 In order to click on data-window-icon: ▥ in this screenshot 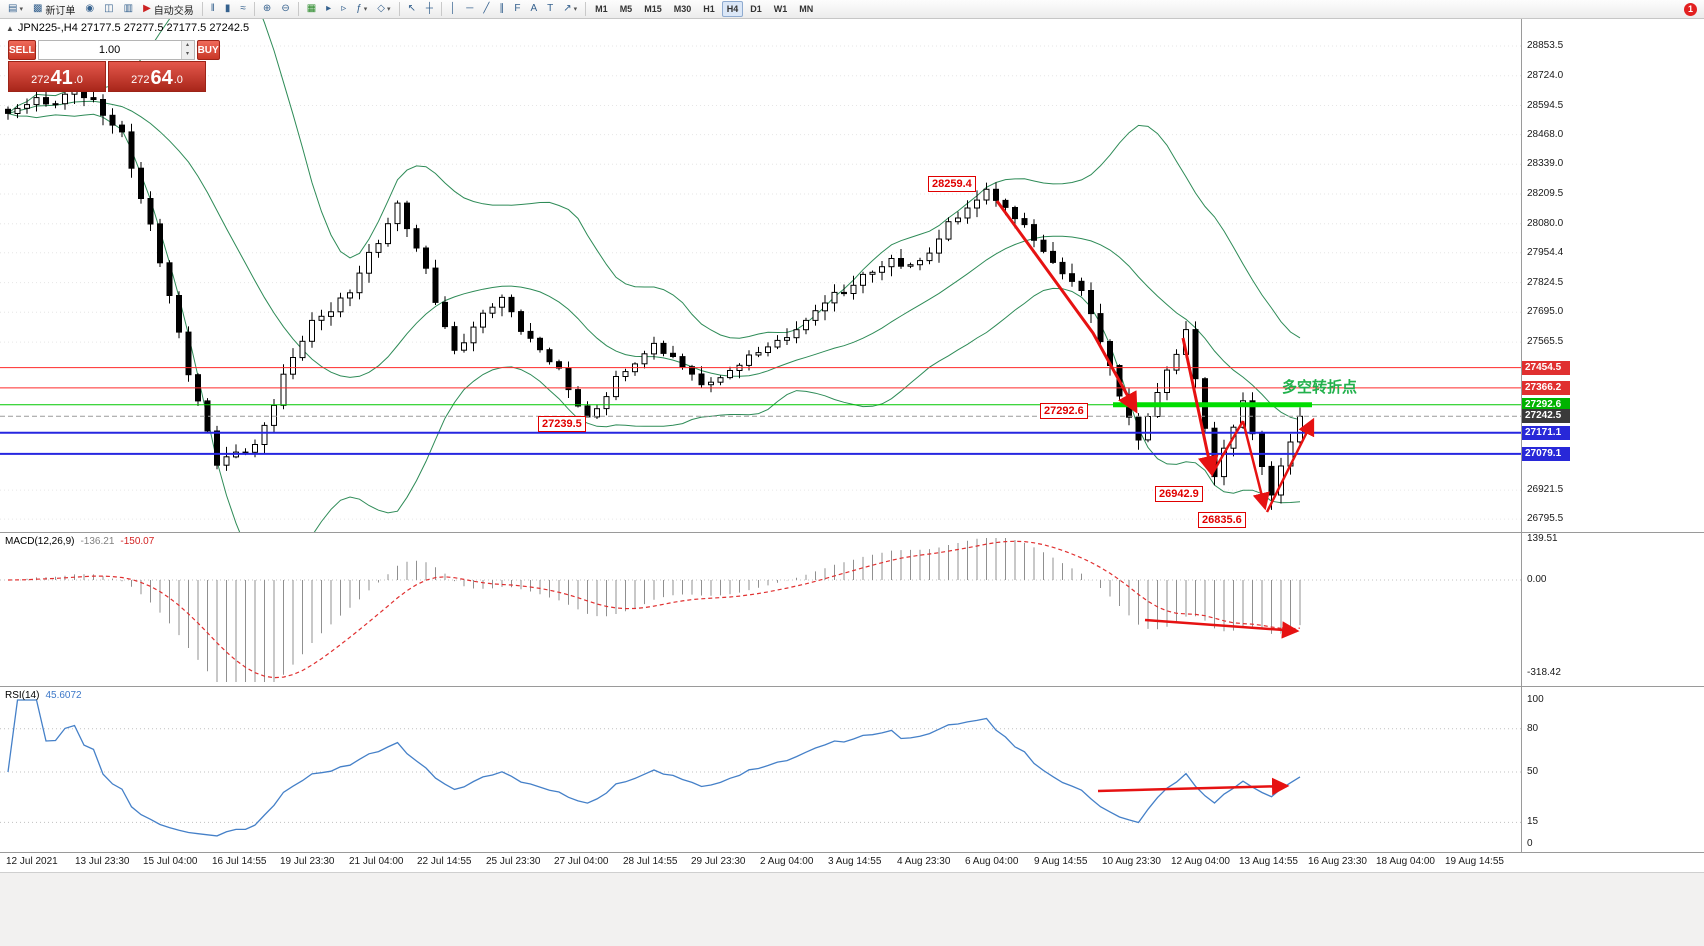, I will do `click(128, 8)`.